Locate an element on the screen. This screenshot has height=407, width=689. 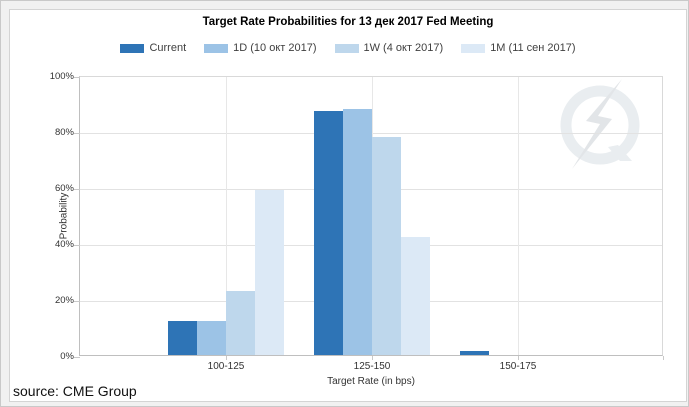
y-tick-label: 0% is located at coordinates (67, 356).